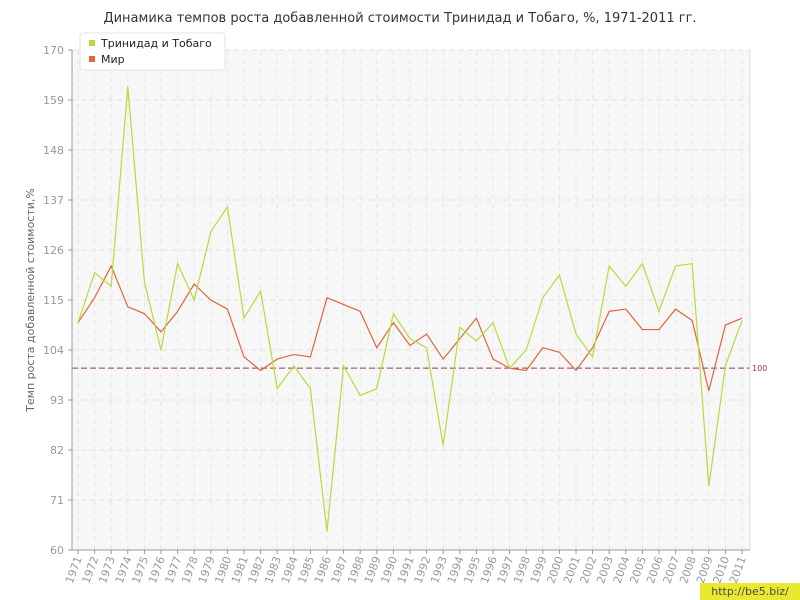 This screenshot has width=800, height=600. Describe the element at coordinates (53, 350) in the screenshot. I see `y-tick-label: 104` at that location.